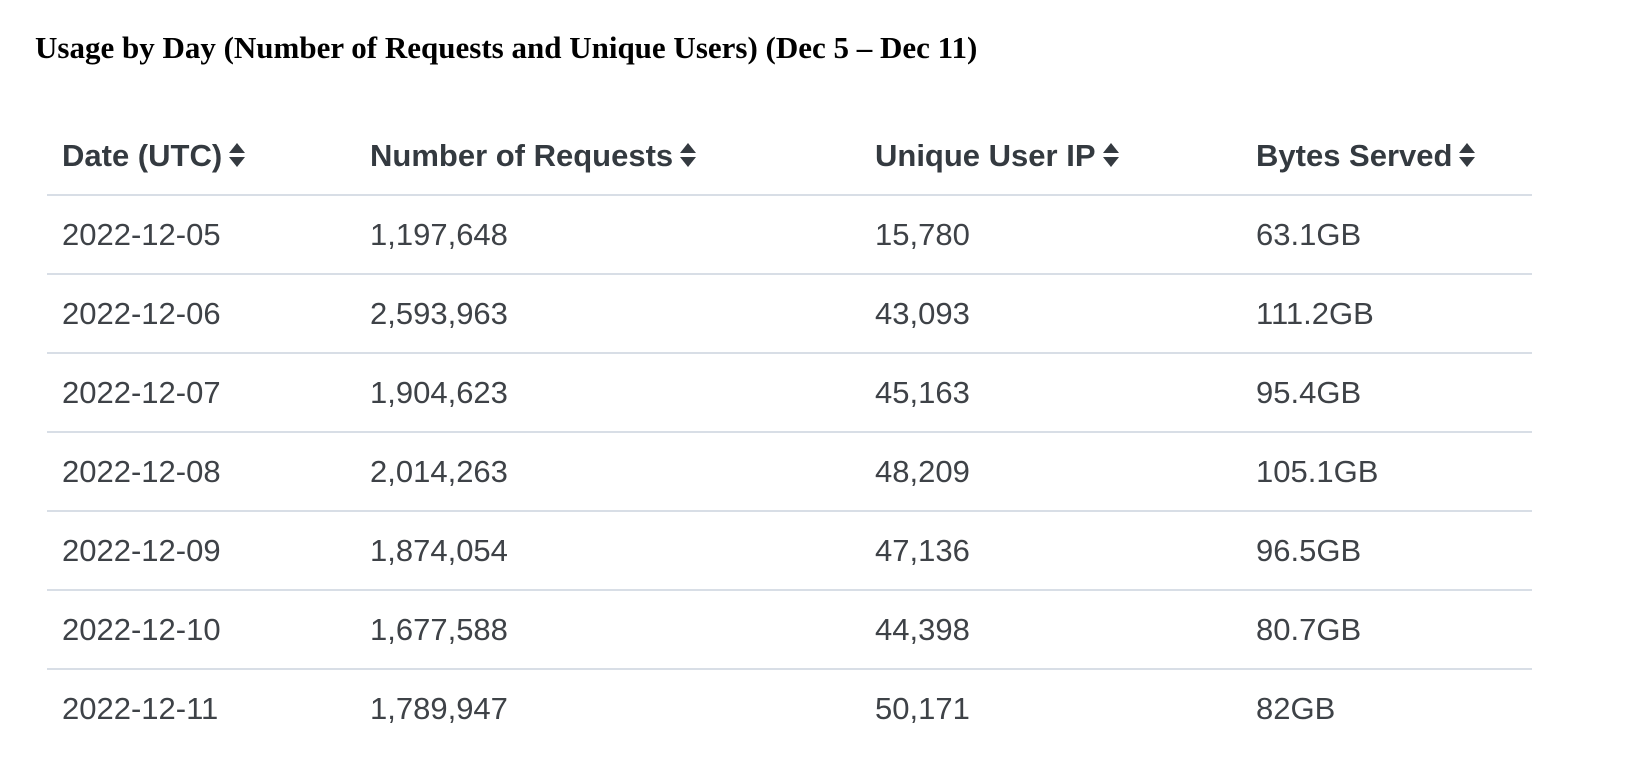  I want to click on cell-bytes: 111.2GB, so click(1386, 314).